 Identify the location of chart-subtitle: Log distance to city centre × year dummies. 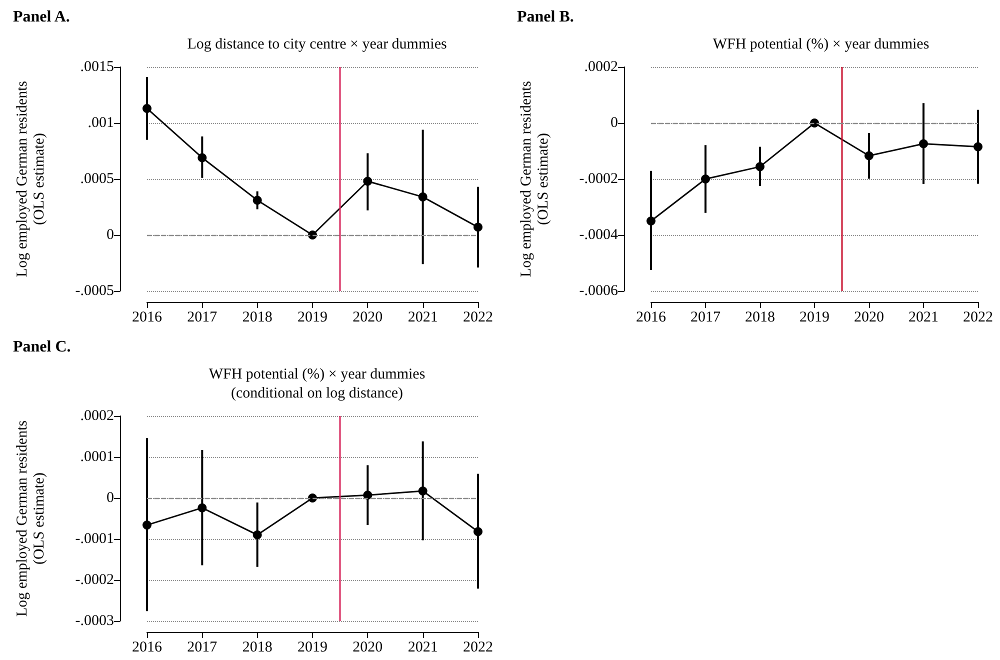
(317, 44).